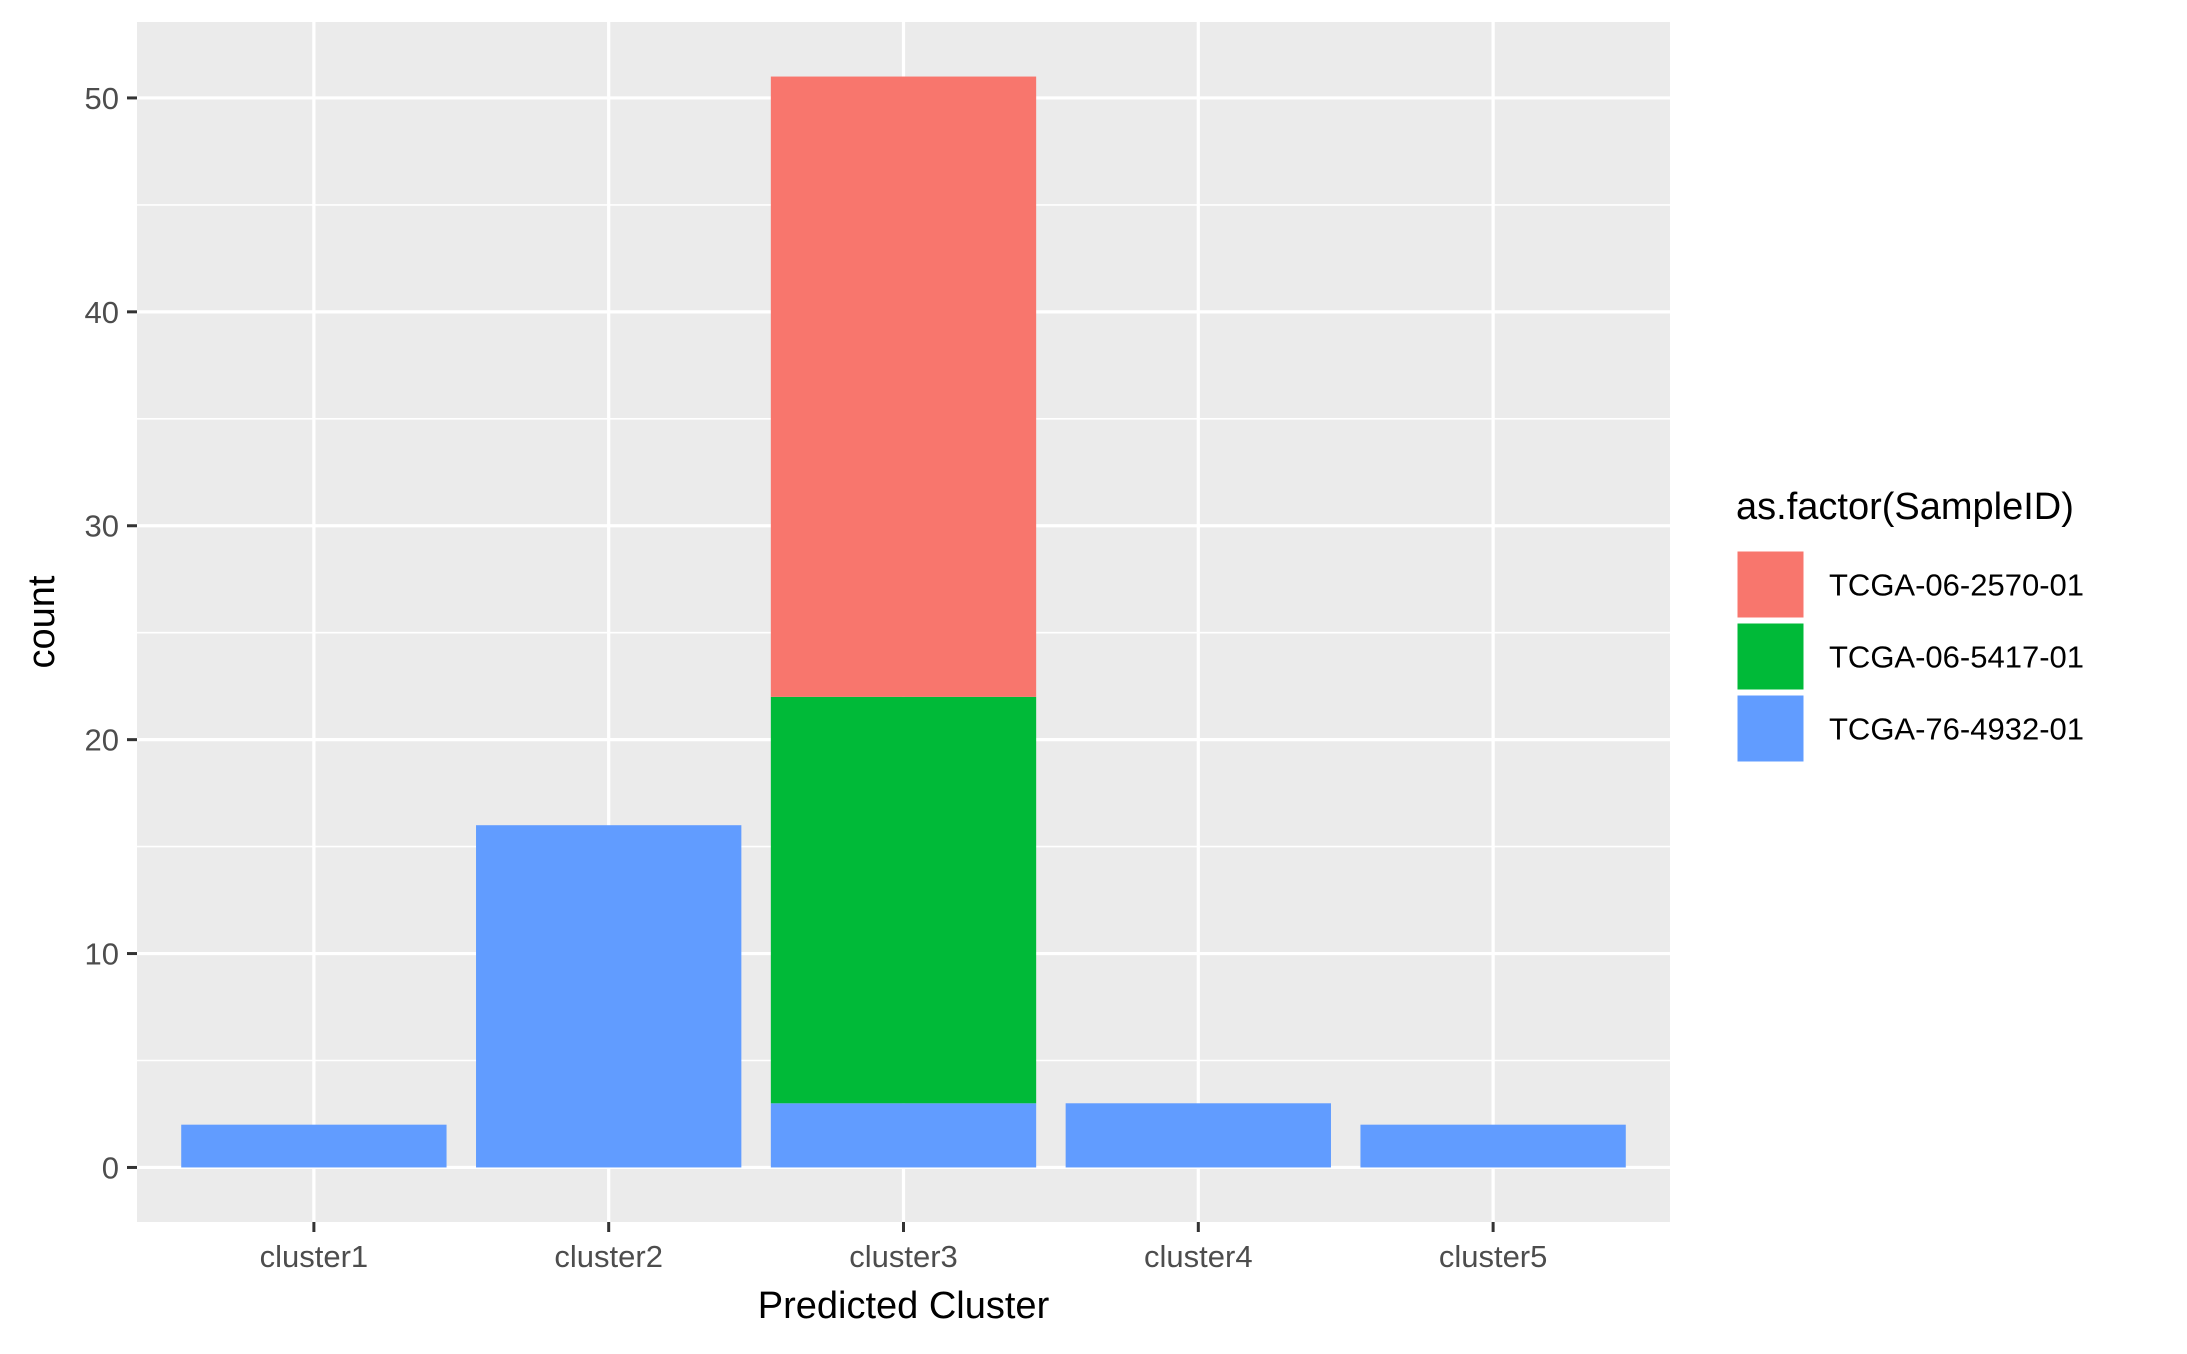 The width and height of the screenshot is (2187, 1354). What do you see at coordinates (1493, 1256) in the screenshot?
I see `x-tick-label: cluster5` at bounding box center [1493, 1256].